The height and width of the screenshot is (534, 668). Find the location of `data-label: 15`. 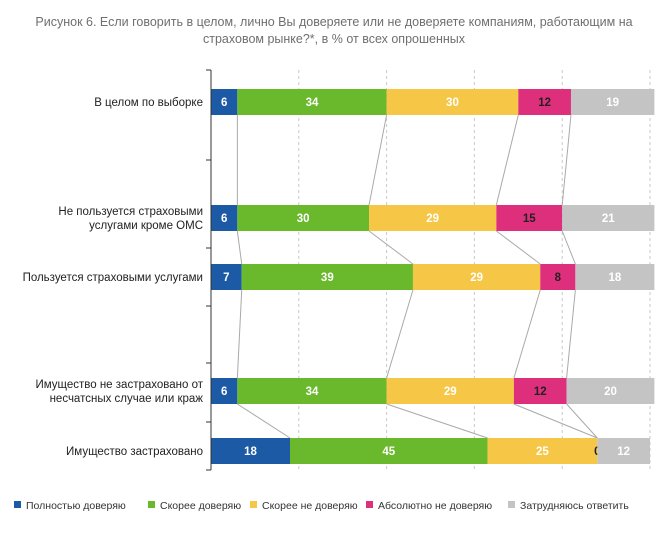

data-label: 15 is located at coordinates (529, 219).